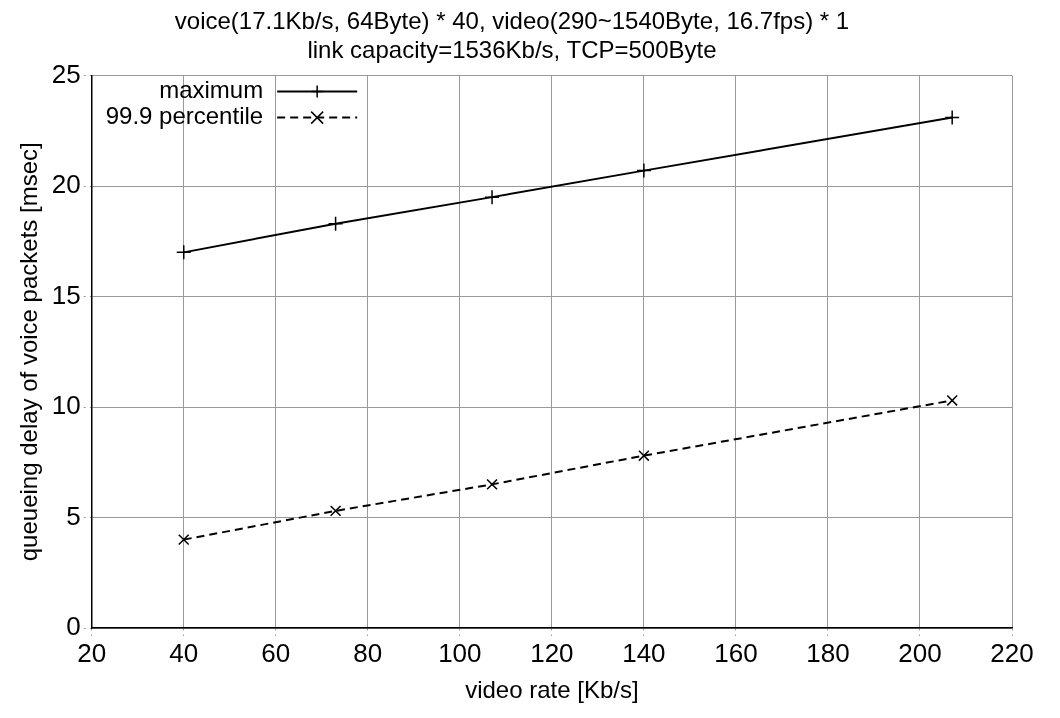 Image resolution: width=1060 pixels, height=718 pixels. I want to click on x-axis-title: video rate [Kb/s], so click(552, 690).